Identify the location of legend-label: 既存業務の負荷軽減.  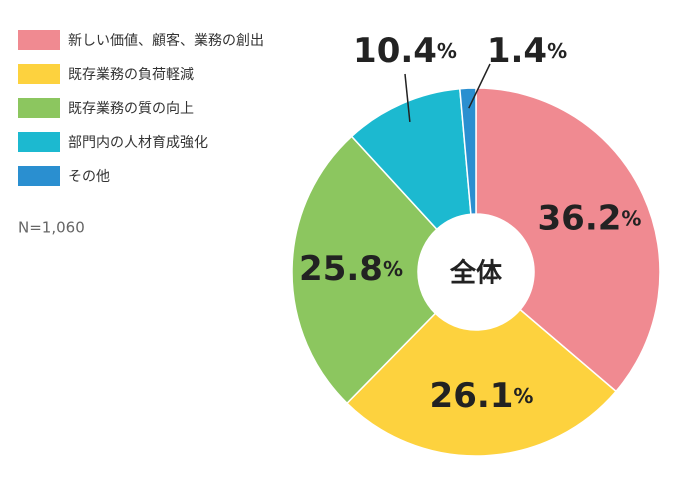
(131, 74).